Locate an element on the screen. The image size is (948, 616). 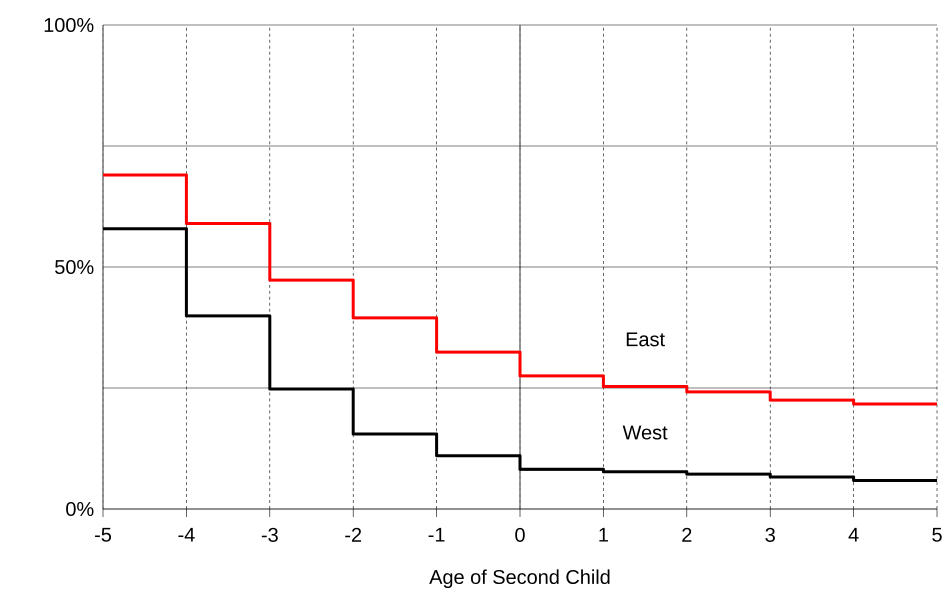
series-label: West is located at coordinates (645, 433).